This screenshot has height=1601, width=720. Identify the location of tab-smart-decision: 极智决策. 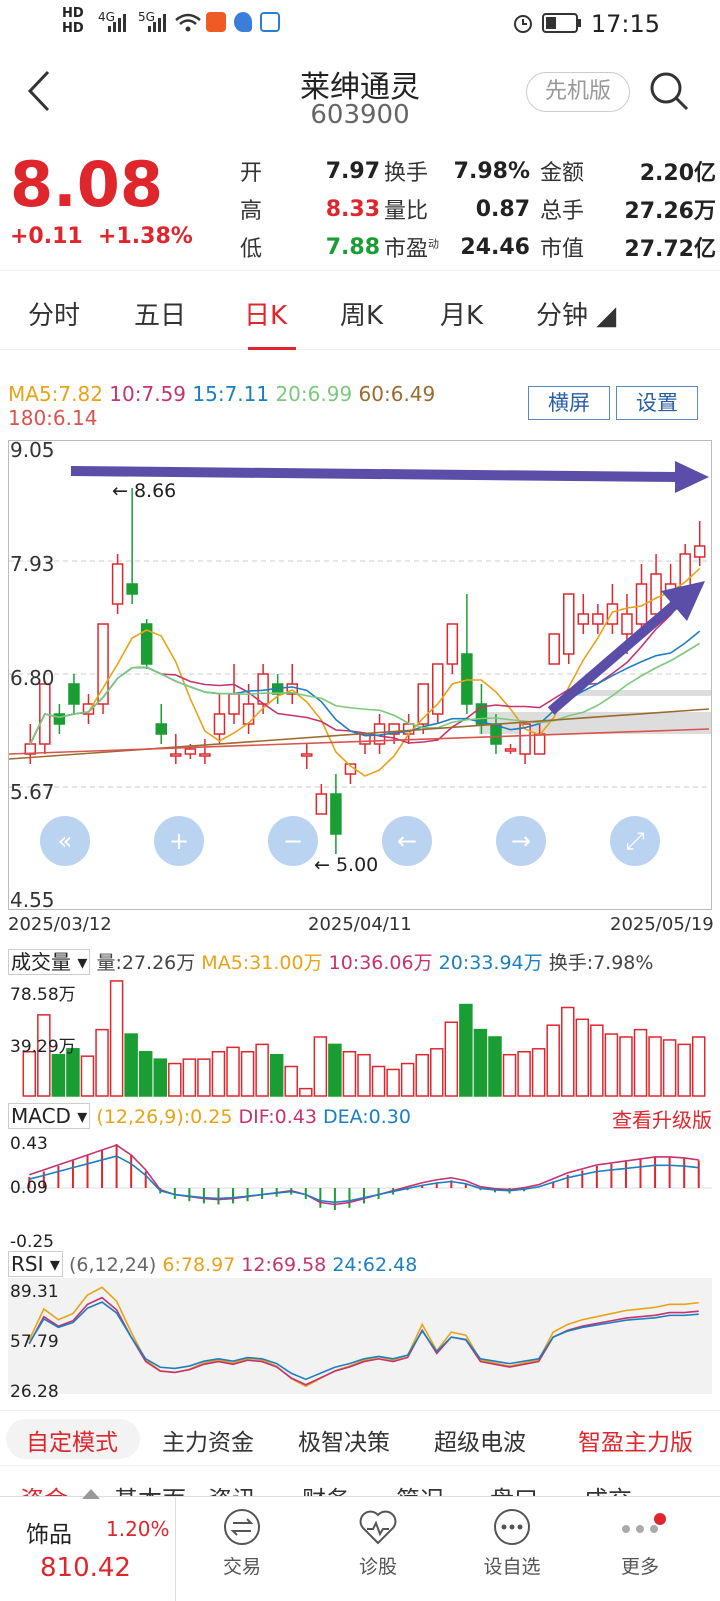
(344, 1443).